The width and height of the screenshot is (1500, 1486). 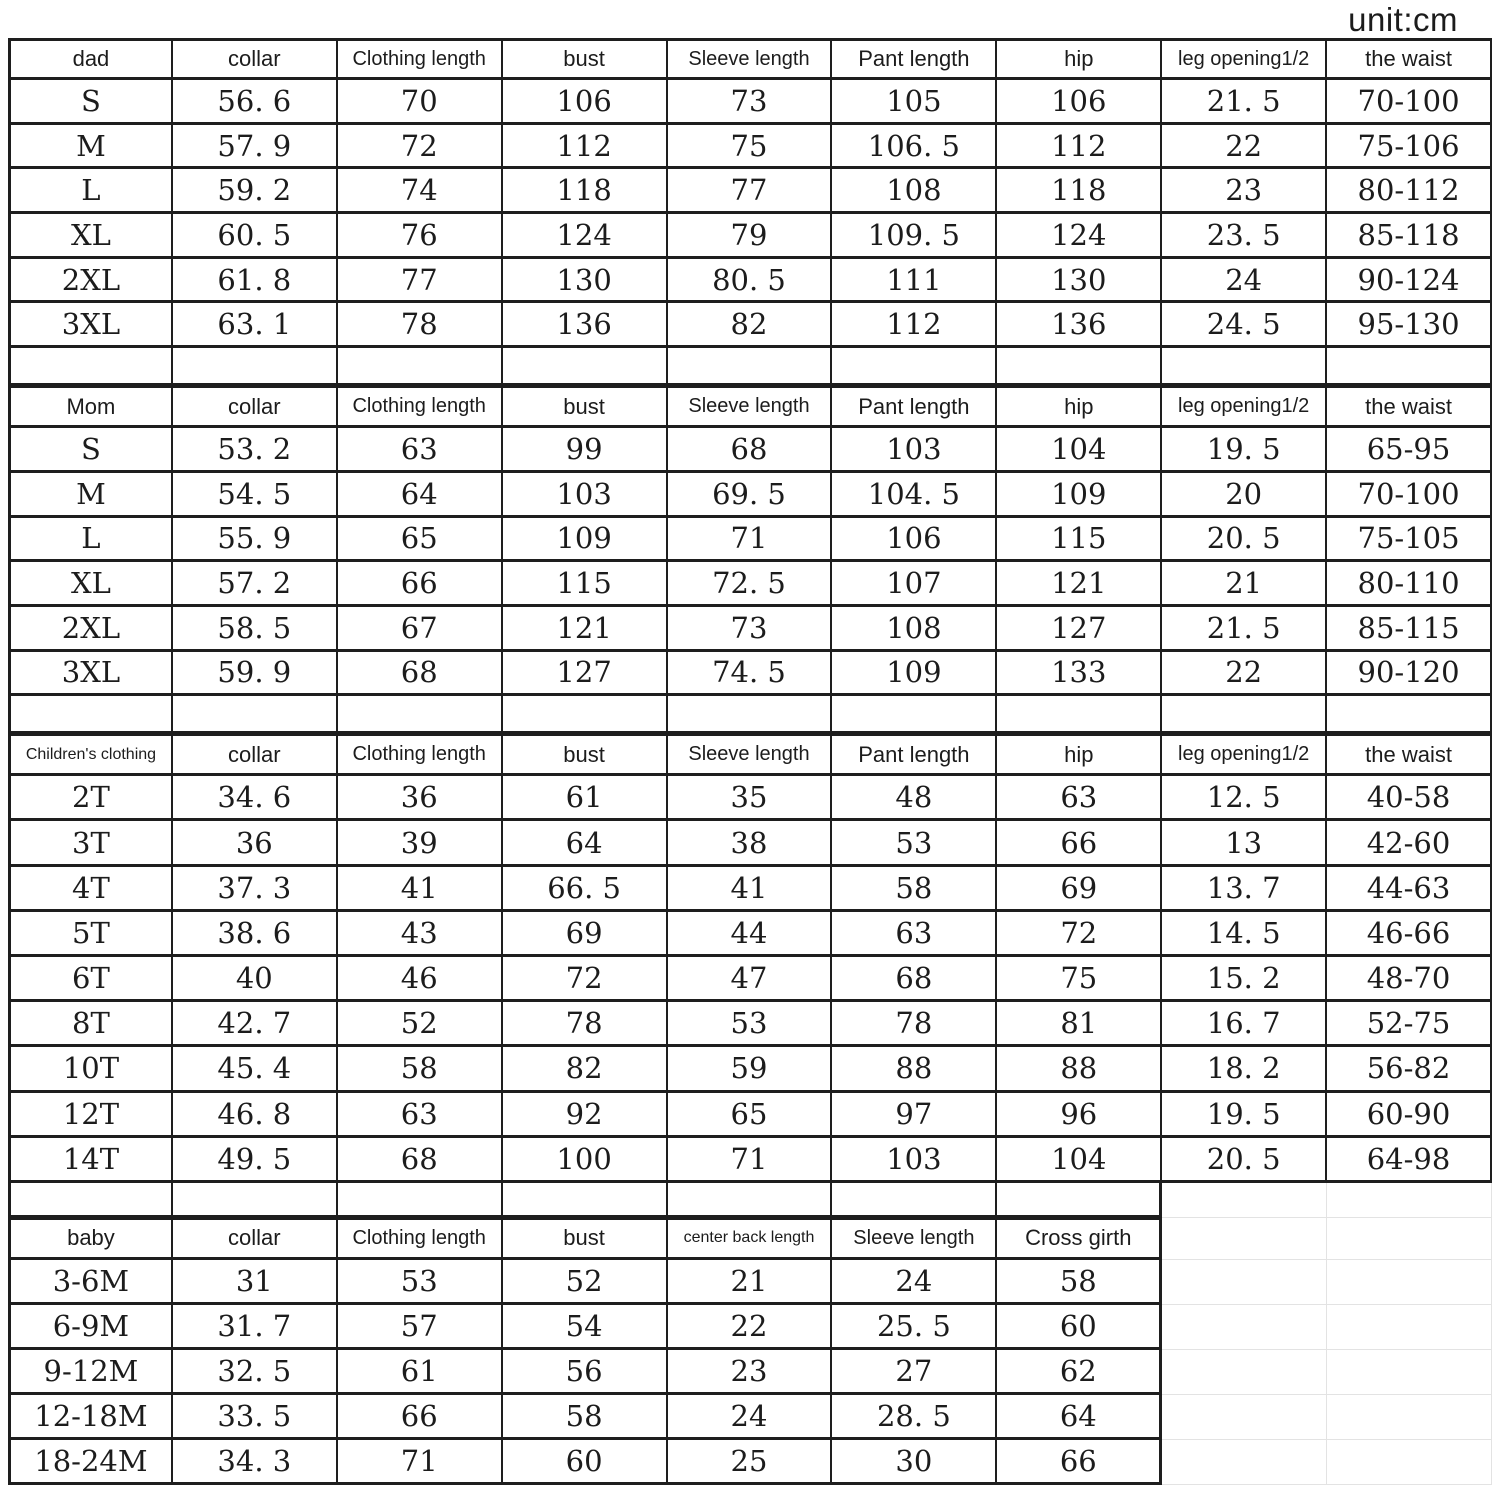 What do you see at coordinates (750, 1282) in the screenshot?
I see `table-row: 3-6M 31 53 52 21 24 58` at bounding box center [750, 1282].